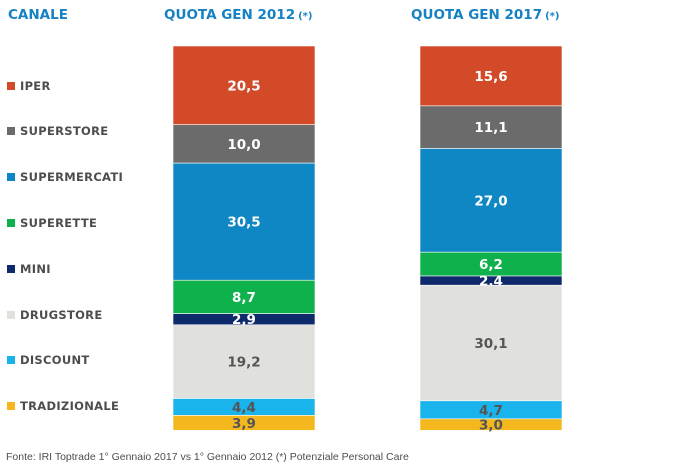 The image size is (698, 468). I want to click on col-2017-header: QUOTA GEN 2017 (*), so click(485, 15).